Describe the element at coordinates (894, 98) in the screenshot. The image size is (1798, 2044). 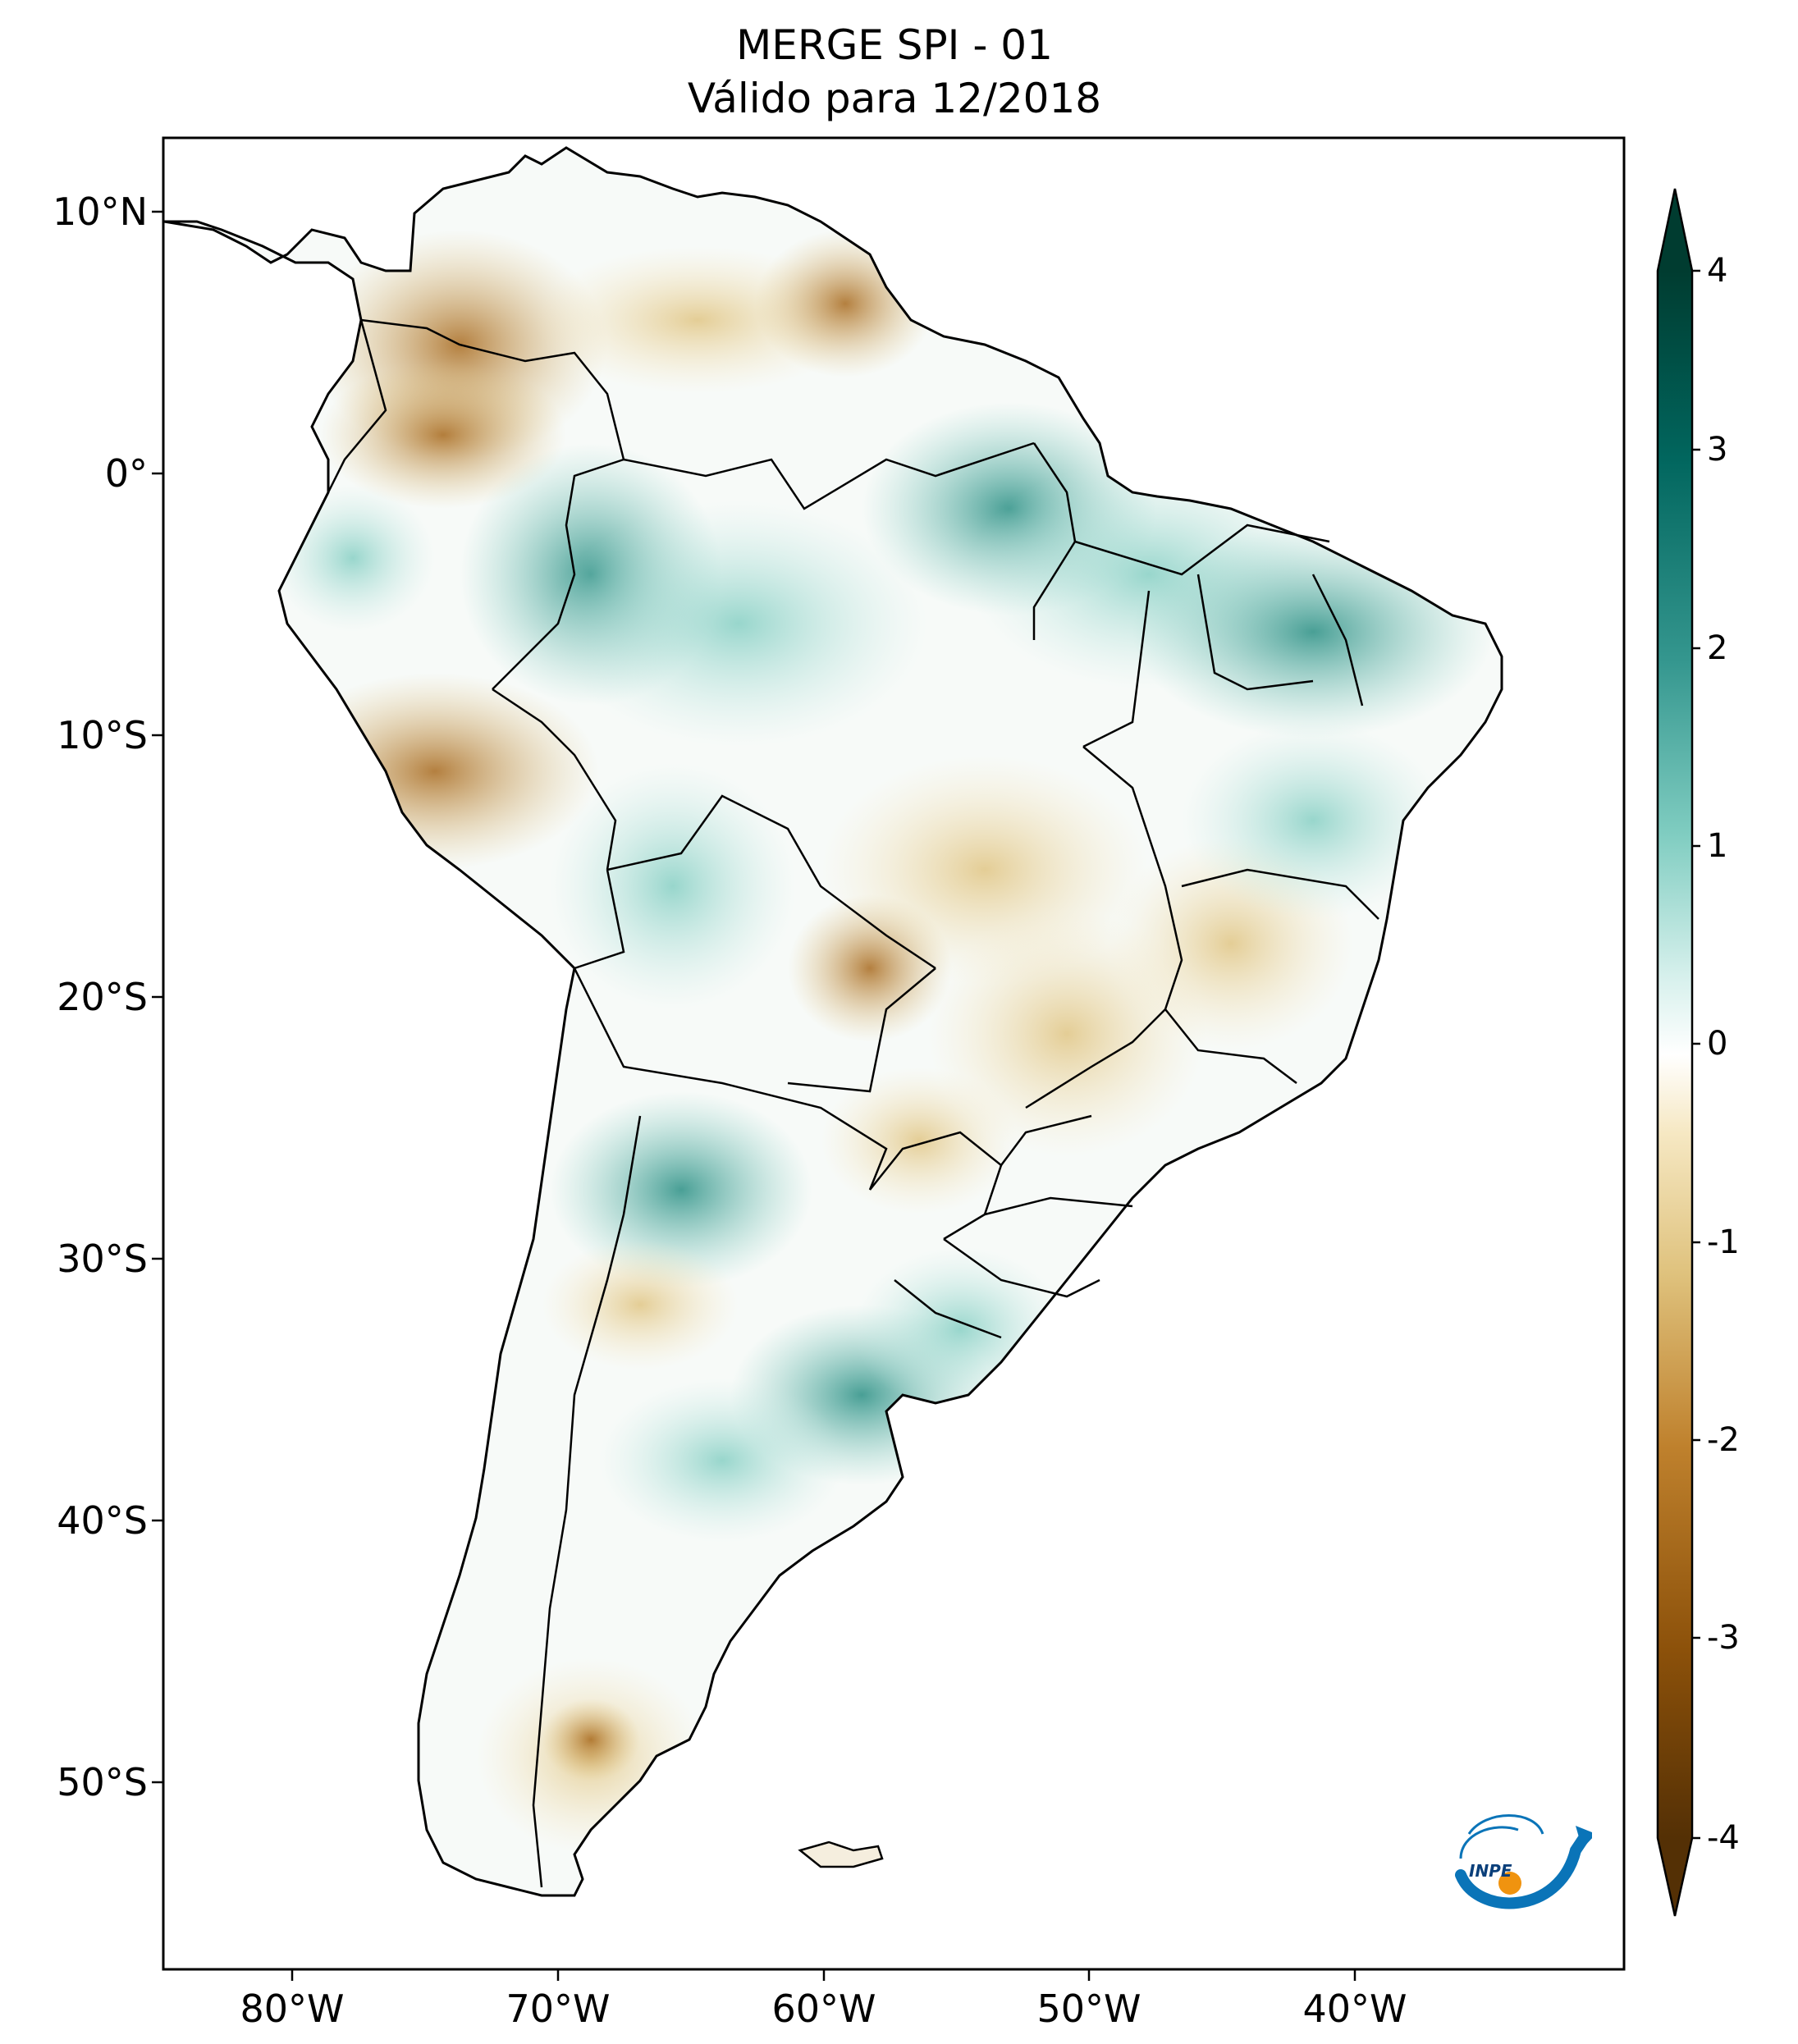
I see `map-subtitle: Válido para 12/2018` at that location.